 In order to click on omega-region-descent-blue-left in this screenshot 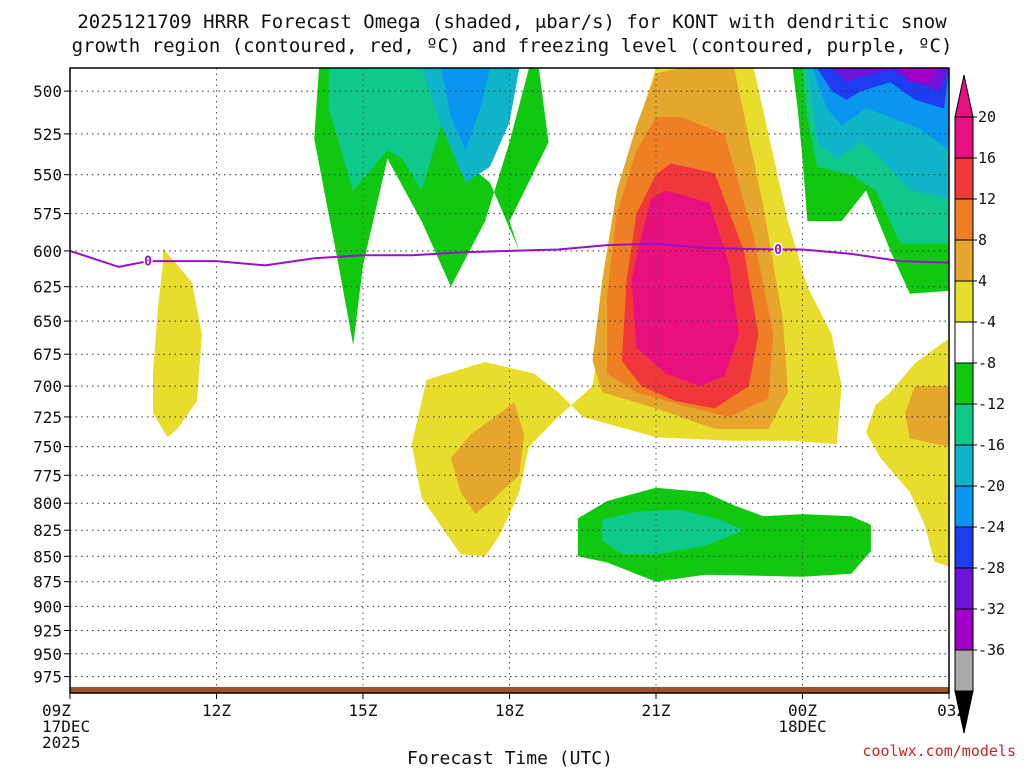, I will do `click(465, 109)`.